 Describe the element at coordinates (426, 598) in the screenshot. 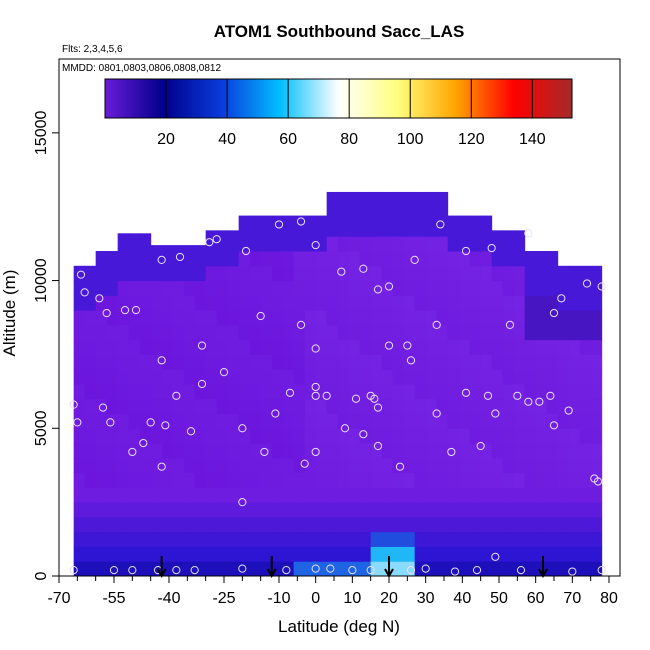

I see `x-tick-label: 30` at that location.